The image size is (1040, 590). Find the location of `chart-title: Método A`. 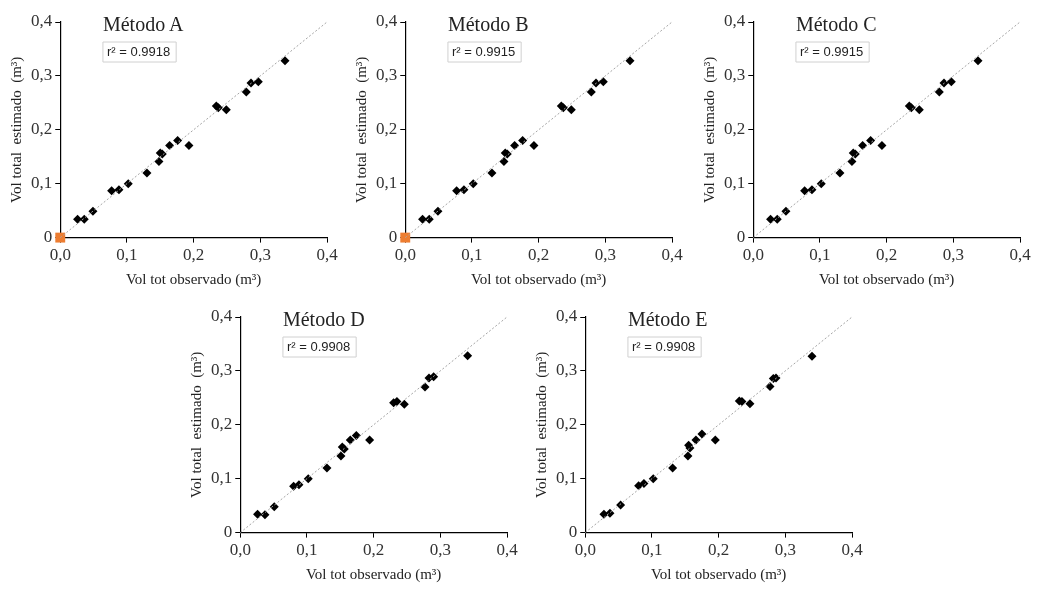

chart-title: Método A is located at coordinates (143, 24).